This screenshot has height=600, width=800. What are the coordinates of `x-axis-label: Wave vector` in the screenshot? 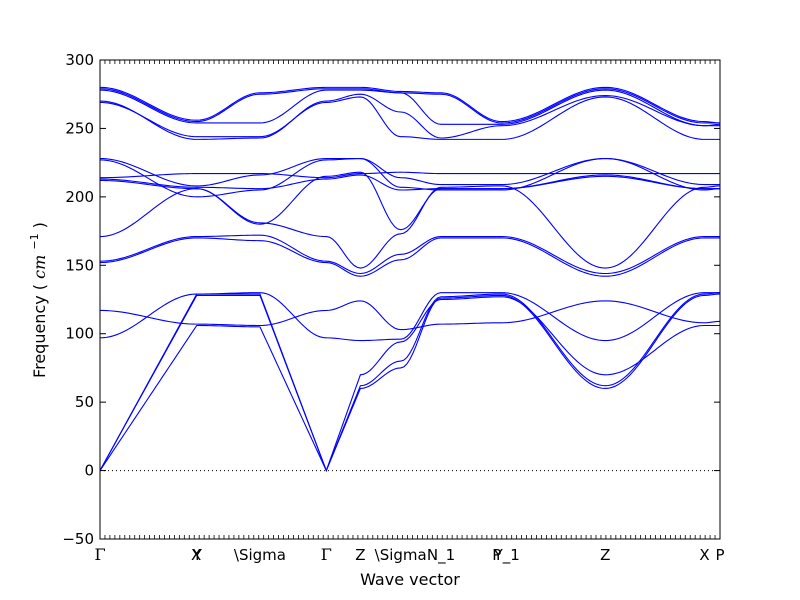 It's located at (410, 579).